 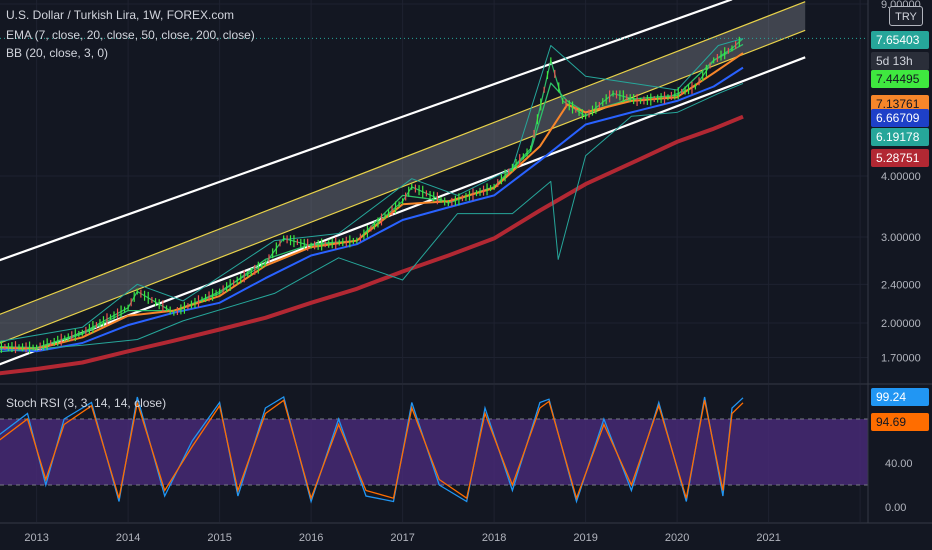 What do you see at coordinates (901, 324) in the screenshot?
I see `price-tick-label-4: 2.00000` at bounding box center [901, 324].